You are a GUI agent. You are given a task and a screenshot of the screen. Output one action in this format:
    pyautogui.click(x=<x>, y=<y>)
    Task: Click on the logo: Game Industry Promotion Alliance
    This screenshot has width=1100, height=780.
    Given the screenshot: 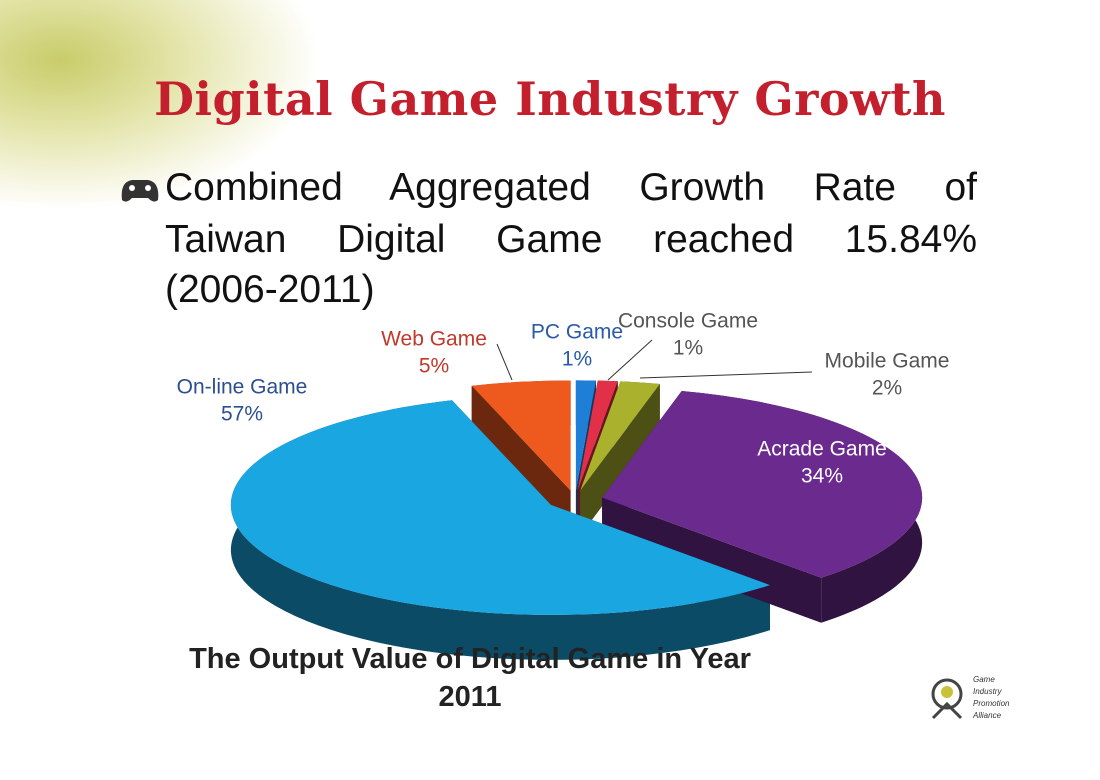 What is the action you would take?
    pyautogui.click(x=970, y=697)
    